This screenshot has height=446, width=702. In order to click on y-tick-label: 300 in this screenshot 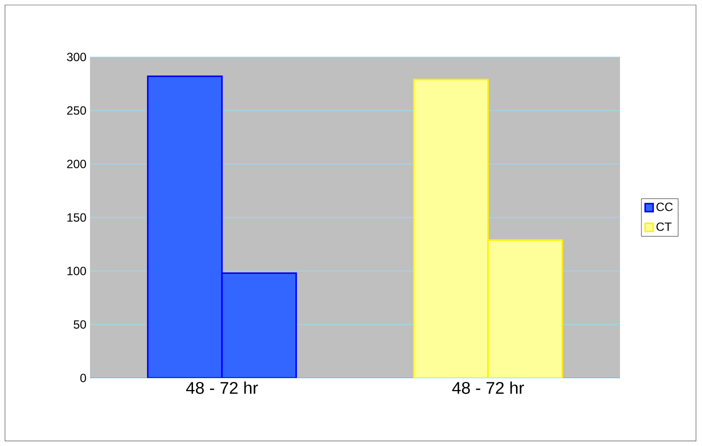, I will do `click(76, 57)`.